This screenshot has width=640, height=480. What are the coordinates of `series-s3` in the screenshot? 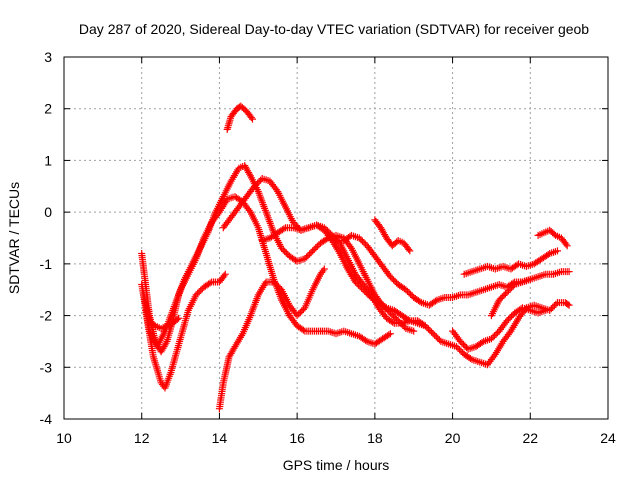 It's located at (185, 331).